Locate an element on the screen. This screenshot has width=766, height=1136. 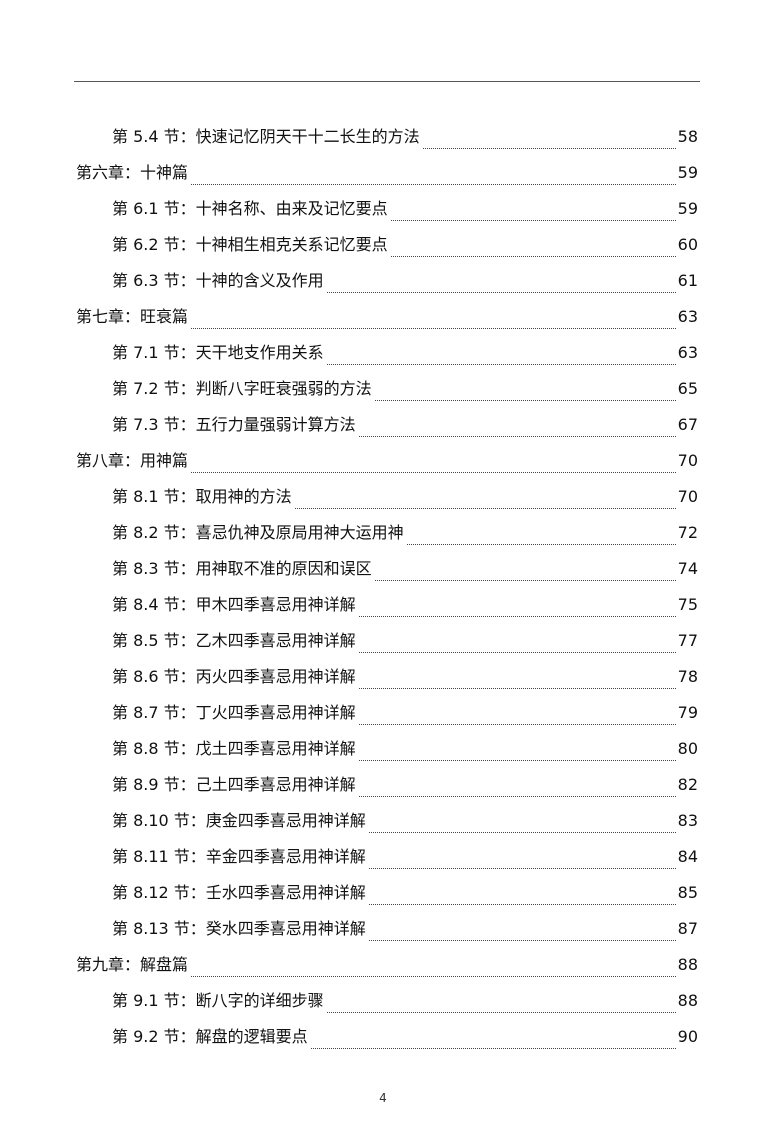
toc-entry-section: 第 8.6 节：丙火四季喜忌用神详解 78 is located at coordinates (387, 671).